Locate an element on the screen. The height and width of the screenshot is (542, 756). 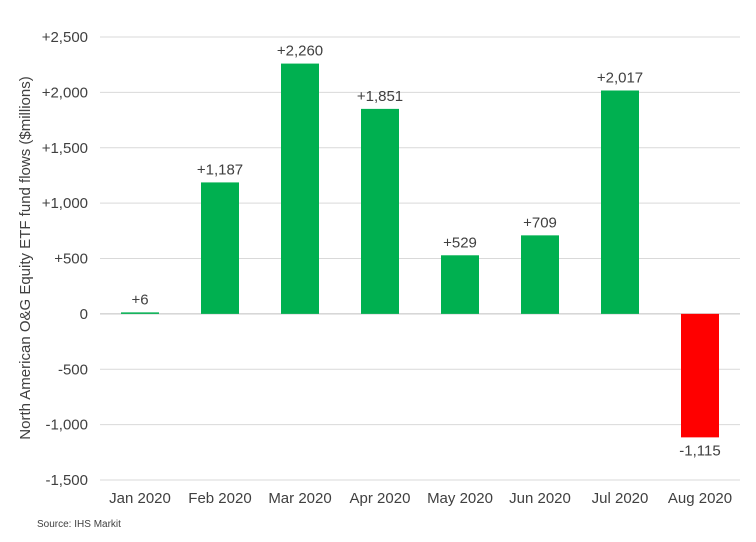
x-tick-label: May 2020 is located at coordinates (460, 498).